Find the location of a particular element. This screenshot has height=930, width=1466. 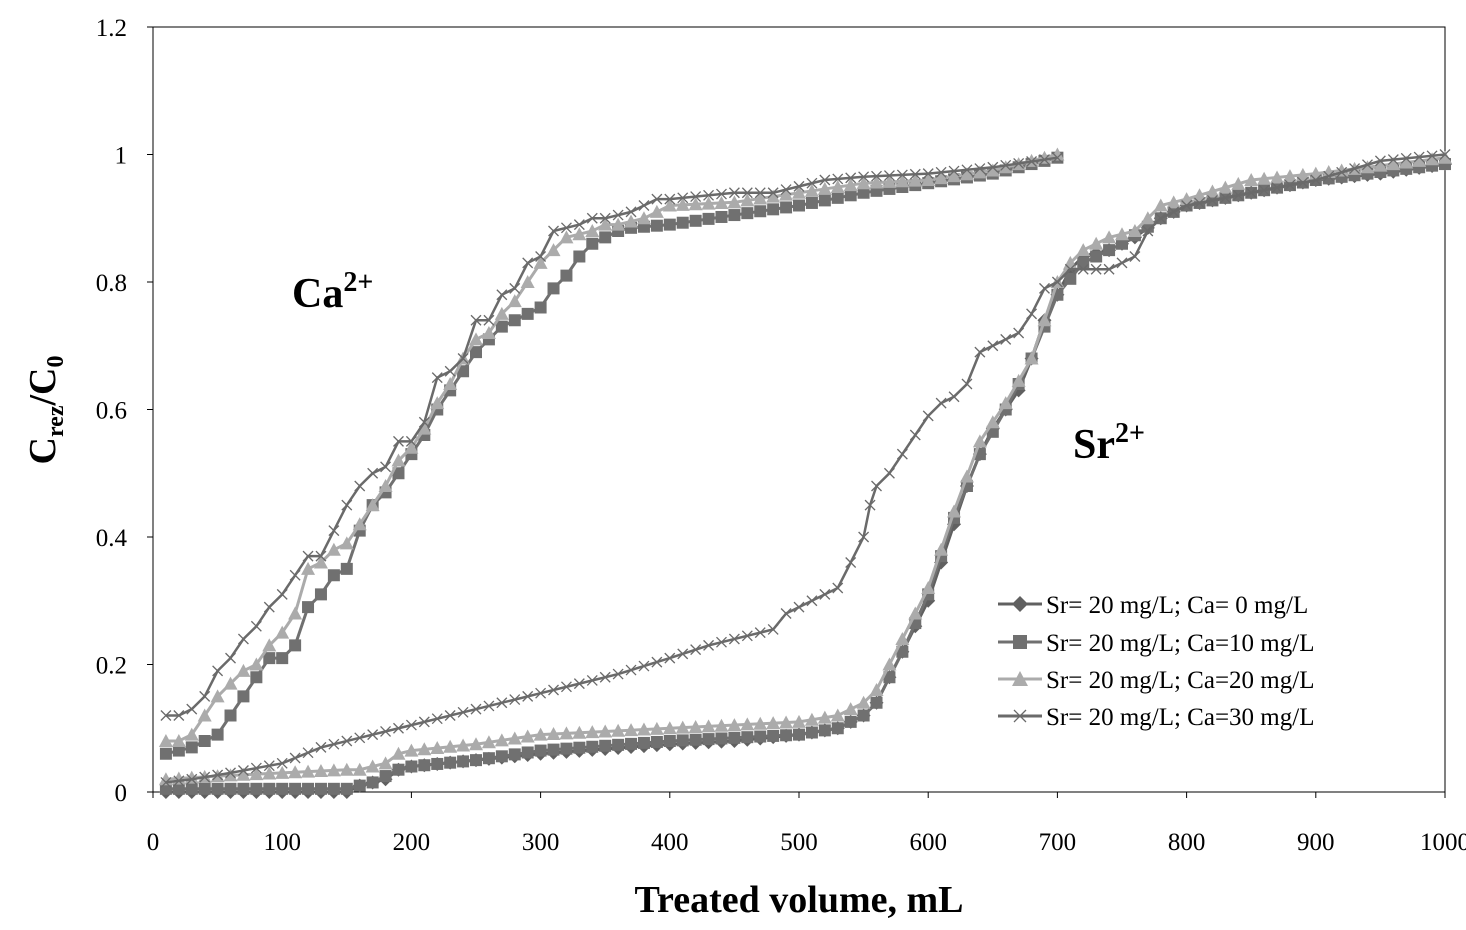

y-axis-title-main: C is located at coordinates (43, 450).